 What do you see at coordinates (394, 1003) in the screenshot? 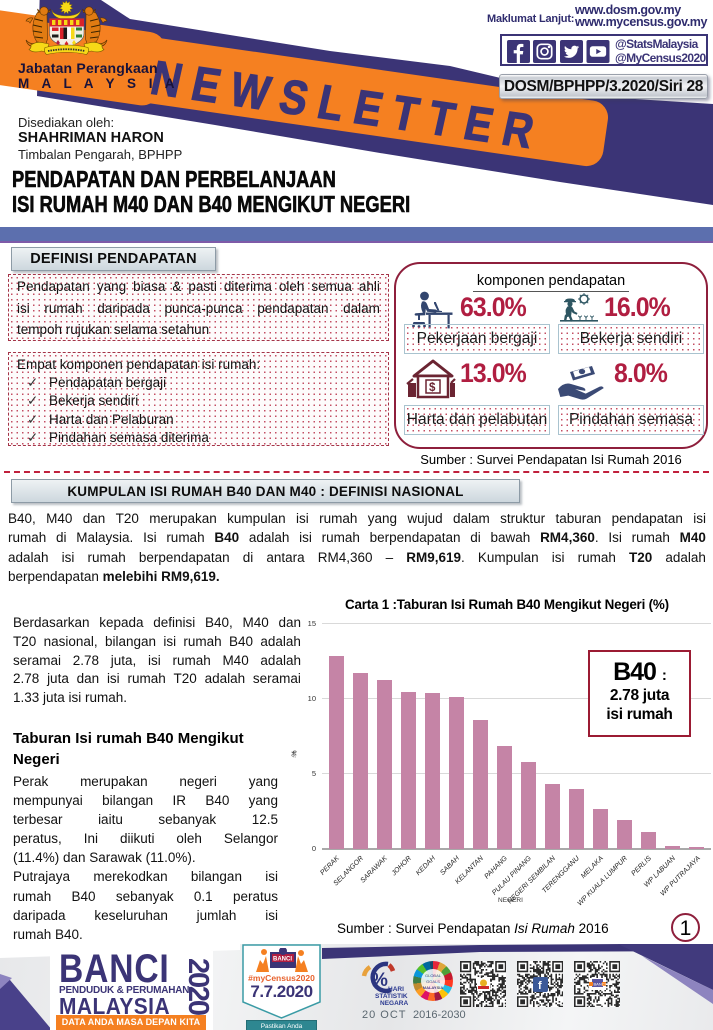
I see `svg-text: NEGARA` at bounding box center [394, 1003].